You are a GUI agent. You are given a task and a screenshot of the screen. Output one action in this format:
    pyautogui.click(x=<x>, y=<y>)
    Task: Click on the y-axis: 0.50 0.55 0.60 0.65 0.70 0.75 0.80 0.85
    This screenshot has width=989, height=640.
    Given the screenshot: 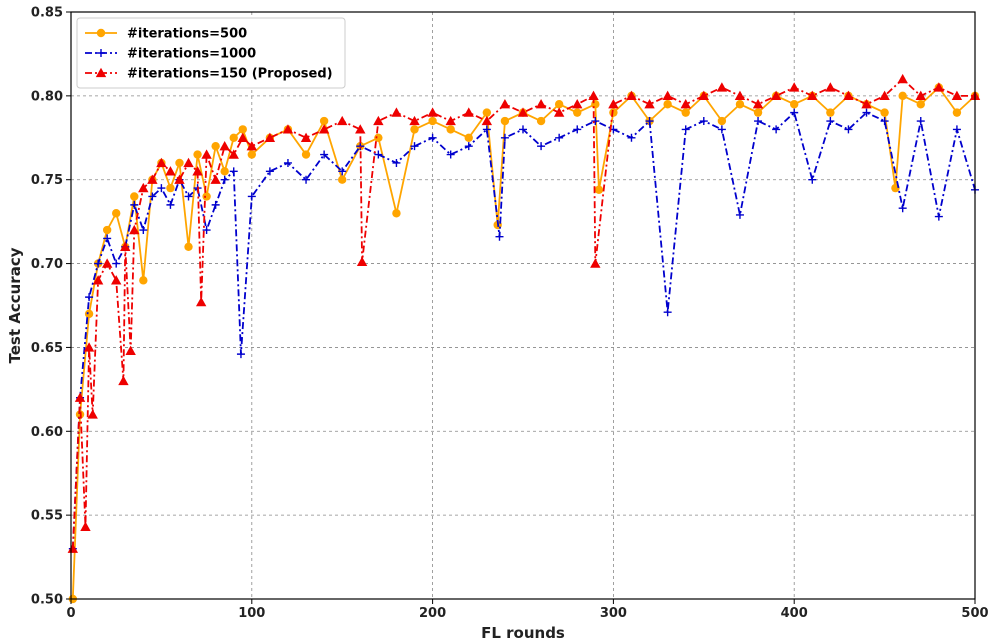 What is the action you would take?
    pyautogui.click(x=51, y=307)
    